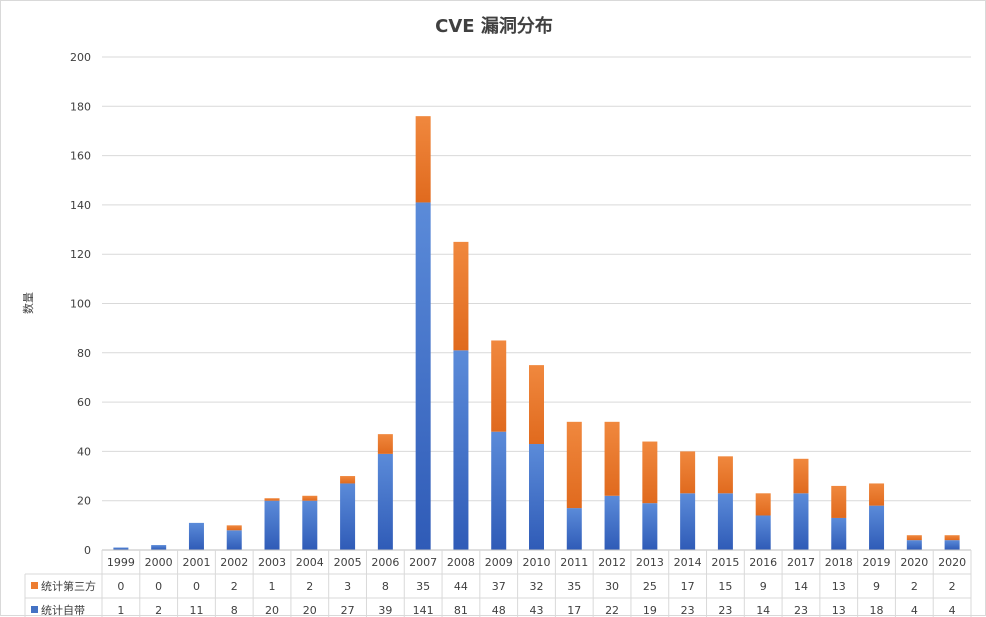 The width and height of the screenshot is (986, 617). What do you see at coordinates (725, 475) in the screenshot?
I see `bar-third-2015` at bounding box center [725, 475].